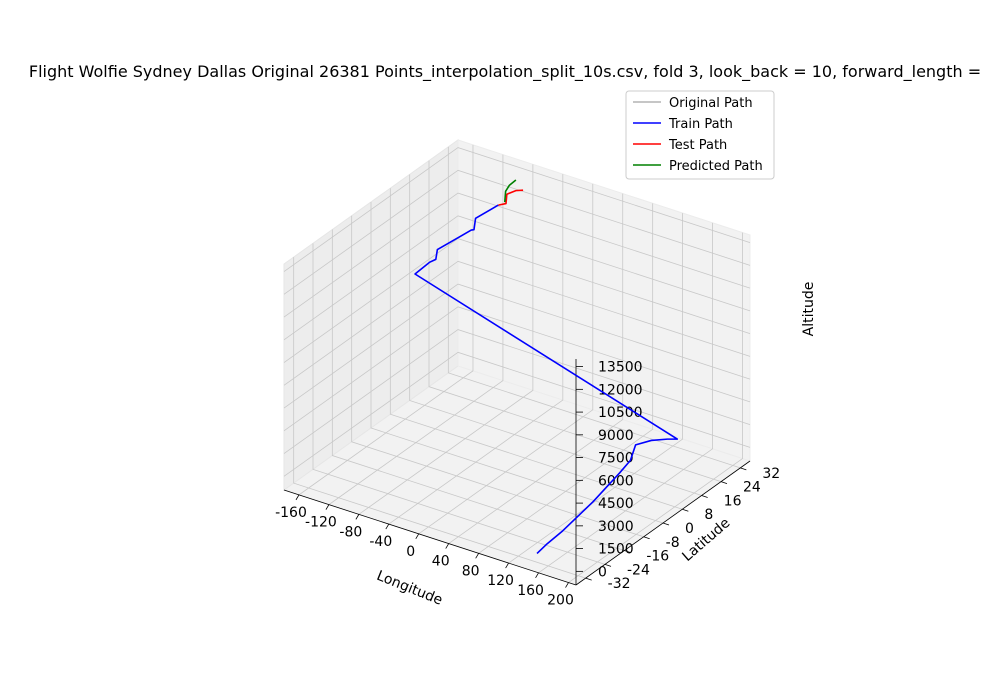  I want to click on series-line-train-path, so click(546, 379).